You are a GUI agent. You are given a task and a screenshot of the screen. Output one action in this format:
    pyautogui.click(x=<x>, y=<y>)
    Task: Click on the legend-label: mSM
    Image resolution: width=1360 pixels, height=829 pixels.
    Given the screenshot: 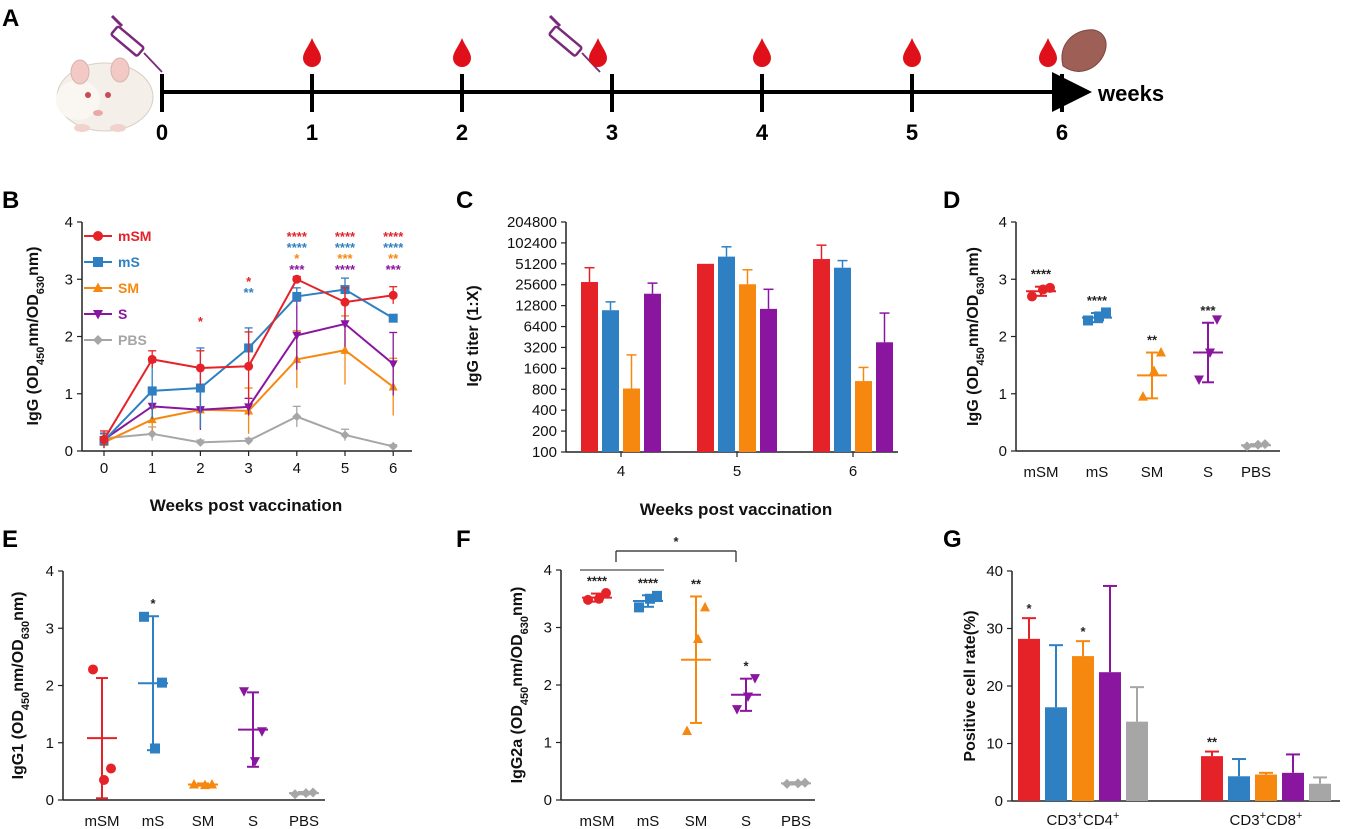 What is the action you would take?
    pyautogui.click(x=134, y=236)
    